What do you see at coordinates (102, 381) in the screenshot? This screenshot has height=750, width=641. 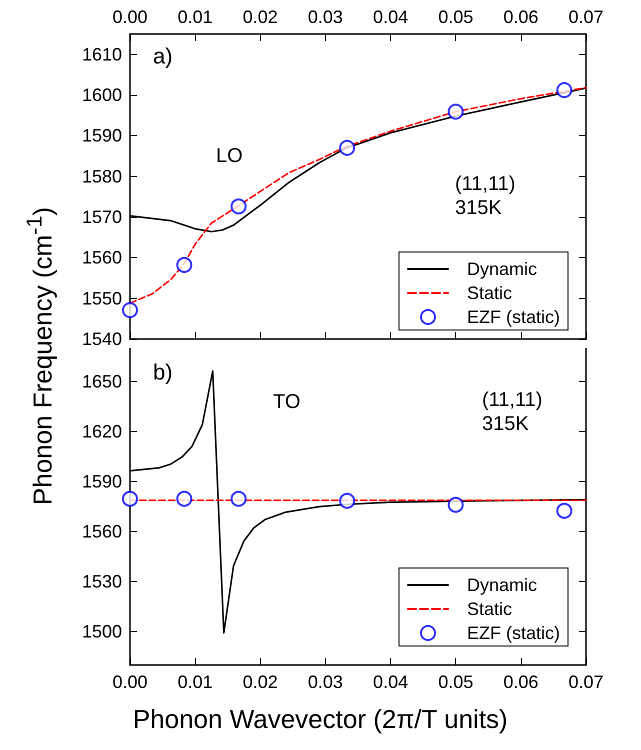 I see `y-tick-label: 1650` at bounding box center [102, 381].